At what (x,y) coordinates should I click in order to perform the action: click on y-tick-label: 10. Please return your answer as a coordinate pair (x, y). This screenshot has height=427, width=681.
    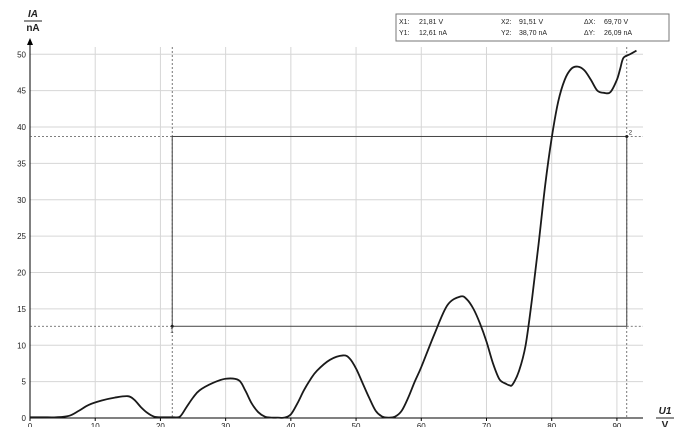
    Looking at the image, I should click on (21, 345).